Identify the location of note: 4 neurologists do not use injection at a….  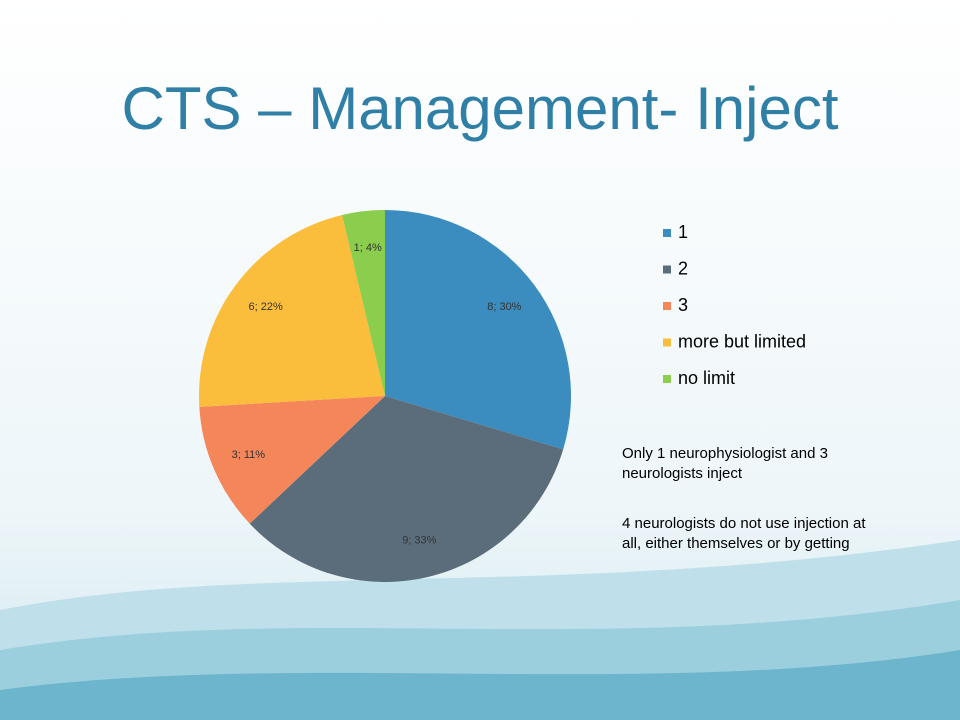
(744, 533).